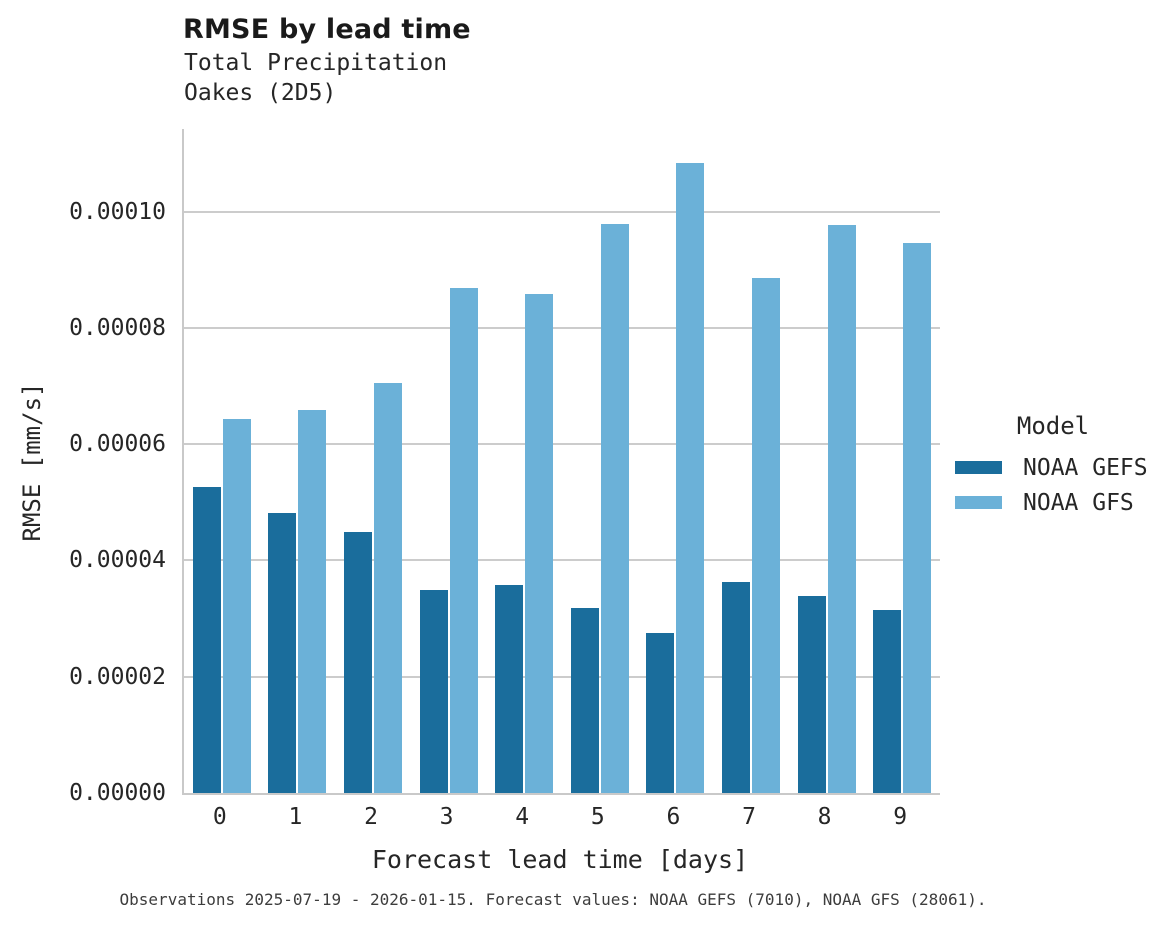 The height and width of the screenshot is (928, 1175). Describe the element at coordinates (371, 817) in the screenshot. I see `x-tick-2: 2` at that location.